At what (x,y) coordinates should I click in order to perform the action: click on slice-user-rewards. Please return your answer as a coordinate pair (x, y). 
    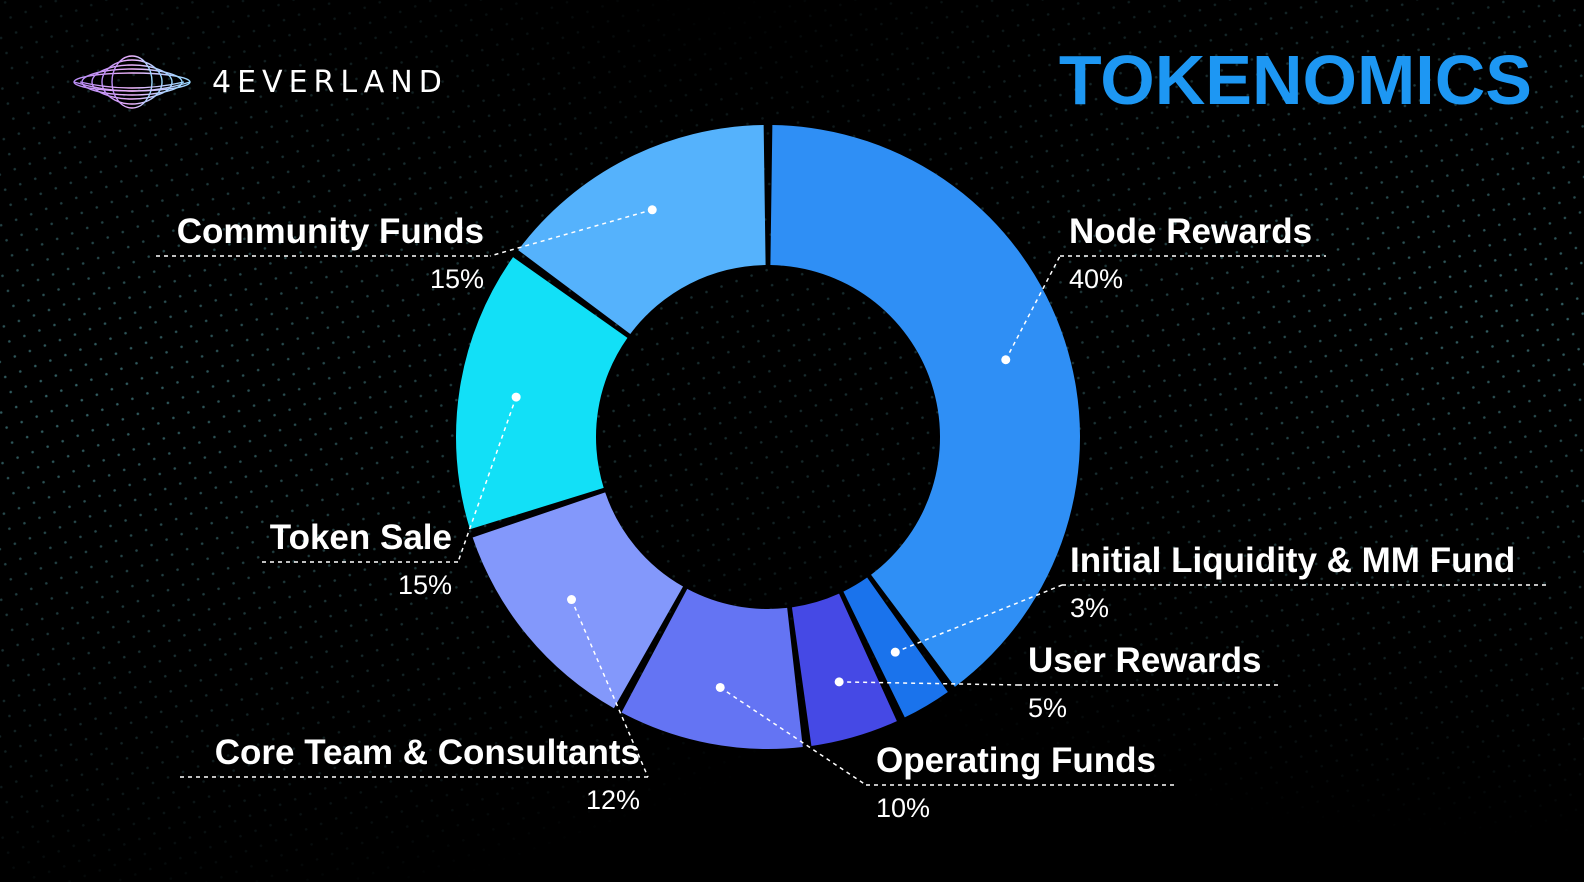
    Looking at the image, I should click on (844, 669).